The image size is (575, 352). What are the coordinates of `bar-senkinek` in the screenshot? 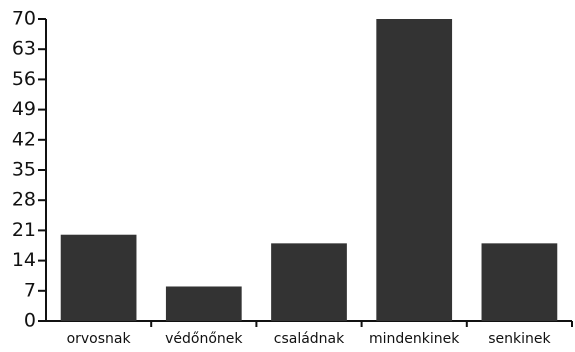 It's located at (519, 282).